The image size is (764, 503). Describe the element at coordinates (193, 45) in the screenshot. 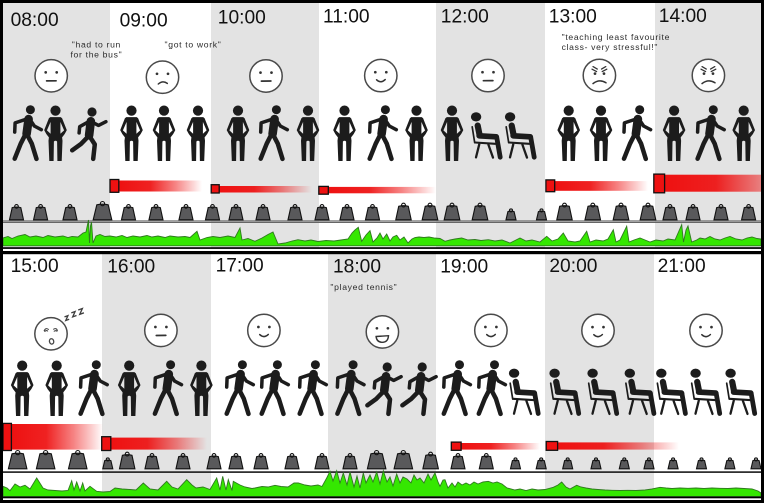

I see `svg-text: "got to work"` at that location.